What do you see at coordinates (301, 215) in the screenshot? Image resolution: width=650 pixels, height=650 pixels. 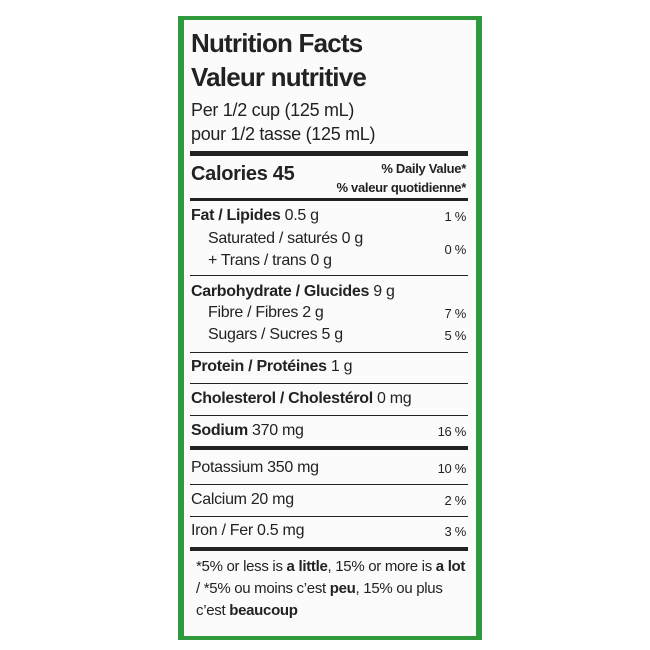 I see `amount: 0.5 g` at bounding box center [301, 215].